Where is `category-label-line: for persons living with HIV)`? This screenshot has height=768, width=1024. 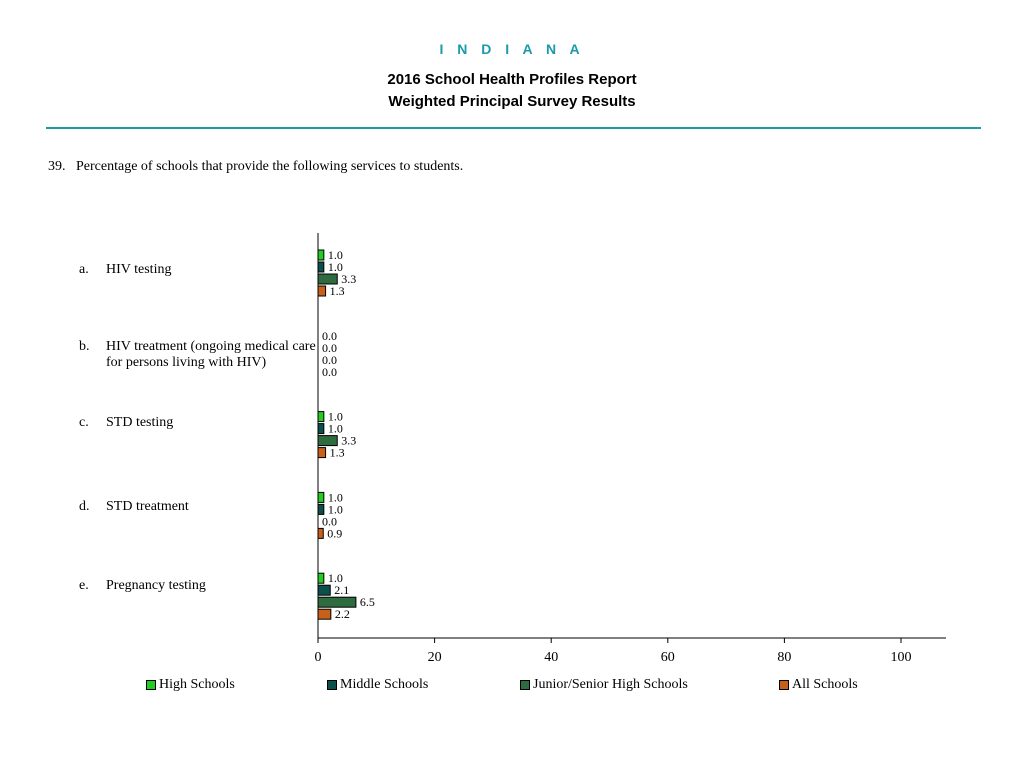
category-label-line: for persons living with HIV) is located at coordinates (186, 362).